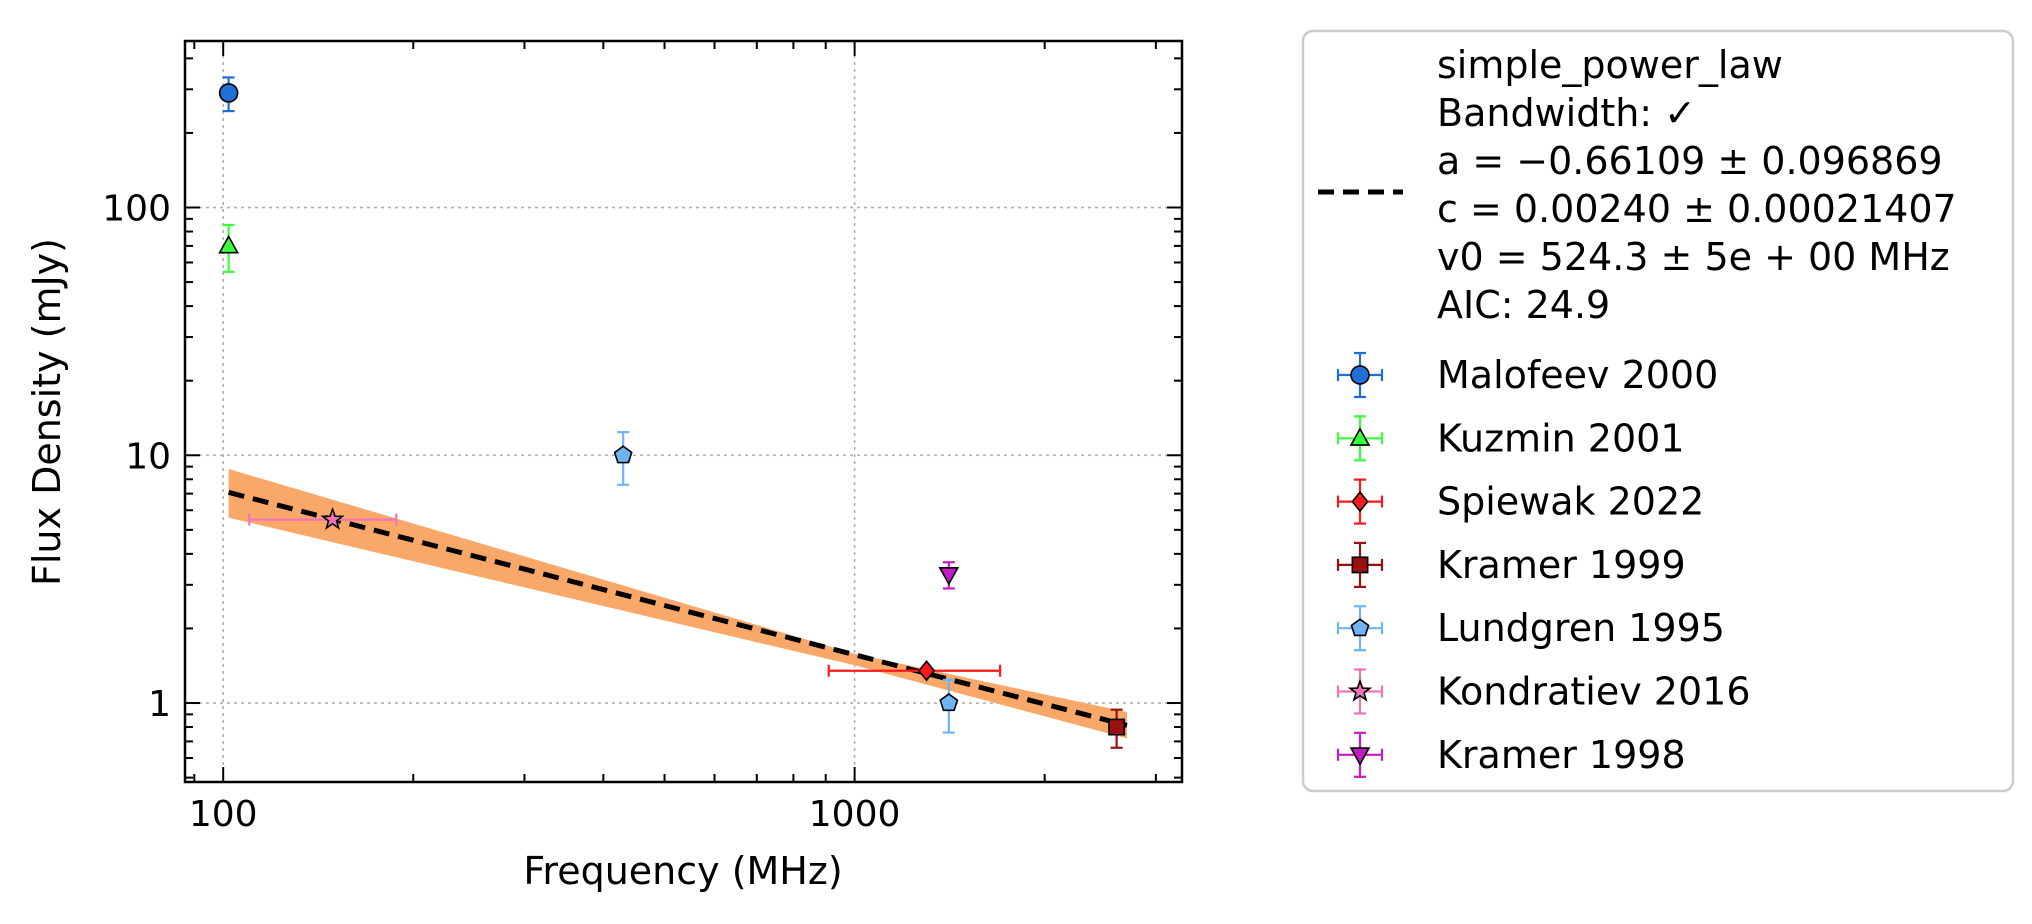 This screenshot has height=924, width=2032. I want to click on legend-entry: Lundgren 1995, so click(1530, 628).